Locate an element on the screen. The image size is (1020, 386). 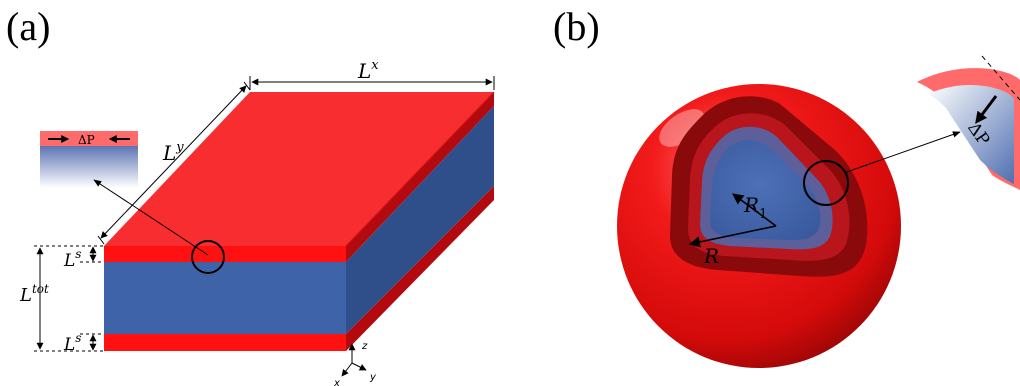
slab-side-face is located at coordinates (420, 221).